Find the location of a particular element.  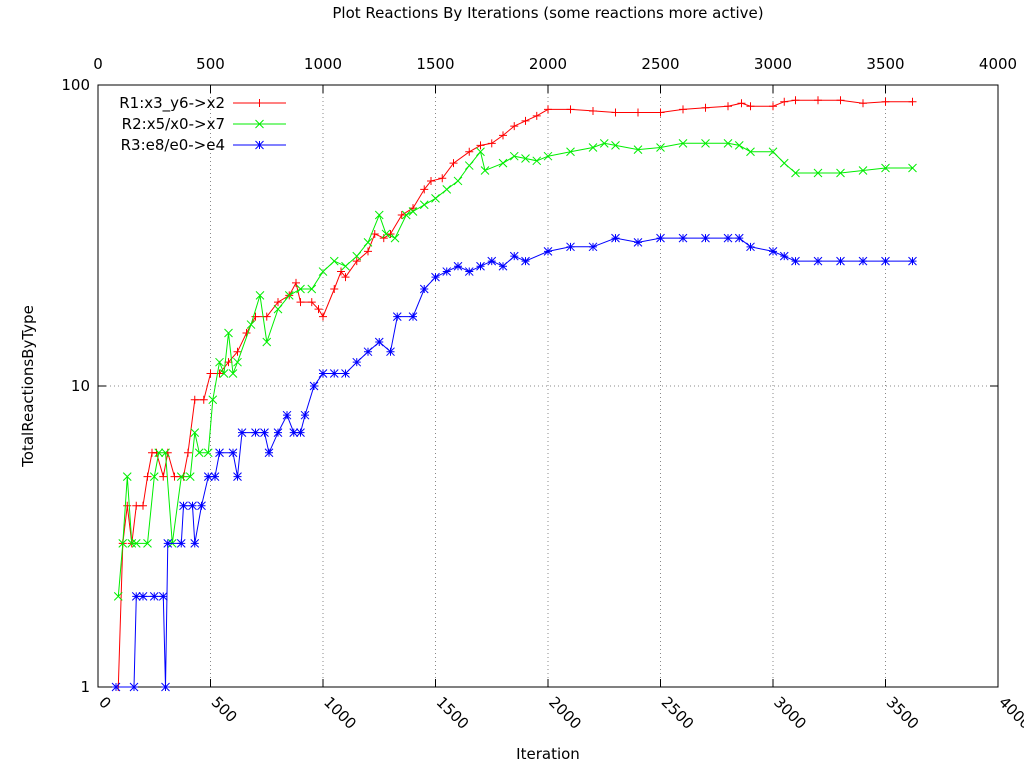

x-tick-label: 2500 is located at coordinates (660, 64).